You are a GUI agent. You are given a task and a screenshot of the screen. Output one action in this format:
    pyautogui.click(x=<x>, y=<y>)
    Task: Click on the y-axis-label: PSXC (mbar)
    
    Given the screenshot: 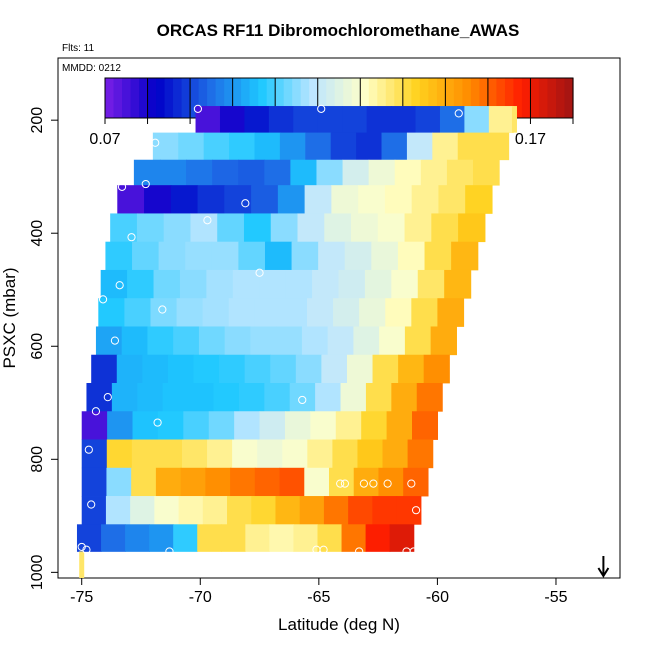 What is the action you would take?
    pyautogui.click(x=9, y=317)
    